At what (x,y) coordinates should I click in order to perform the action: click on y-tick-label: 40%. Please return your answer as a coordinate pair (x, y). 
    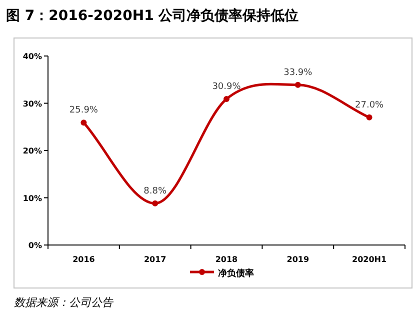
    Looking at the image, I should click on (32, 56).